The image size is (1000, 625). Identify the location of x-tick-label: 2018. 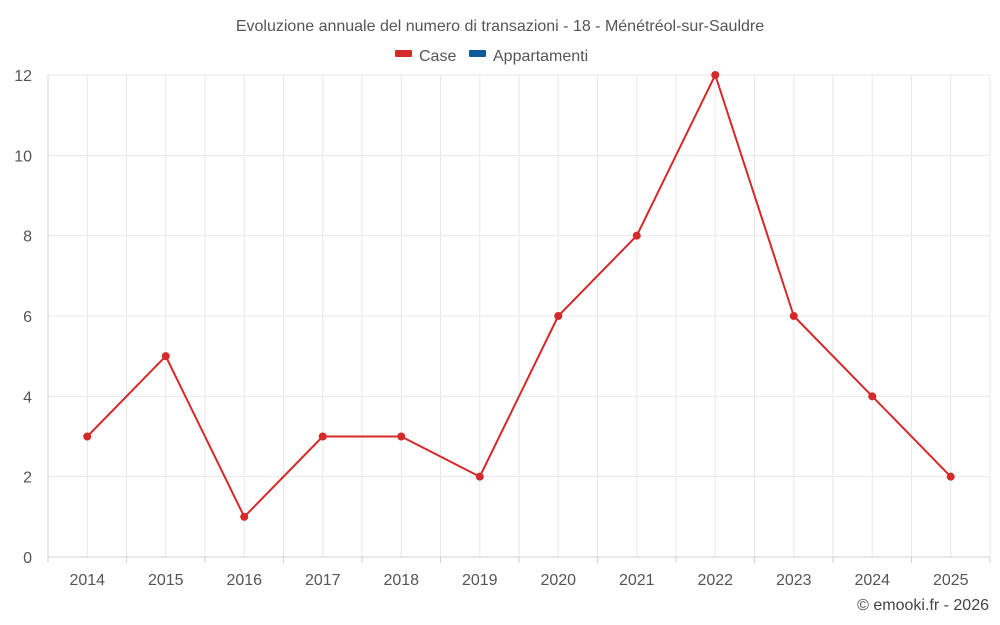
(401, 580).